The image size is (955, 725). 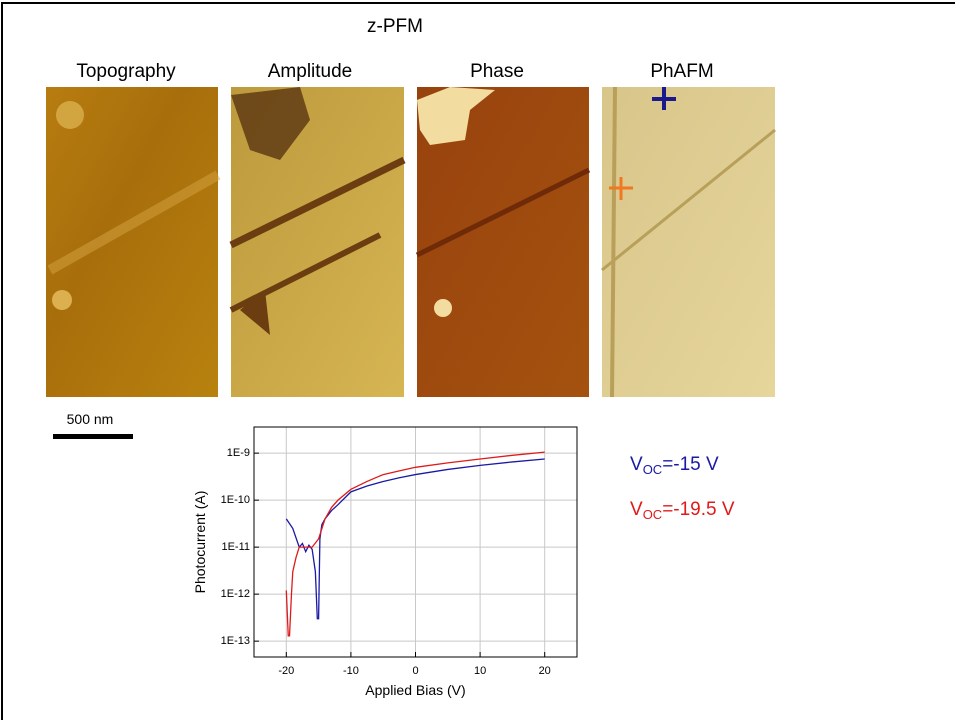 I want to click on line, so click(x=415, y=544).